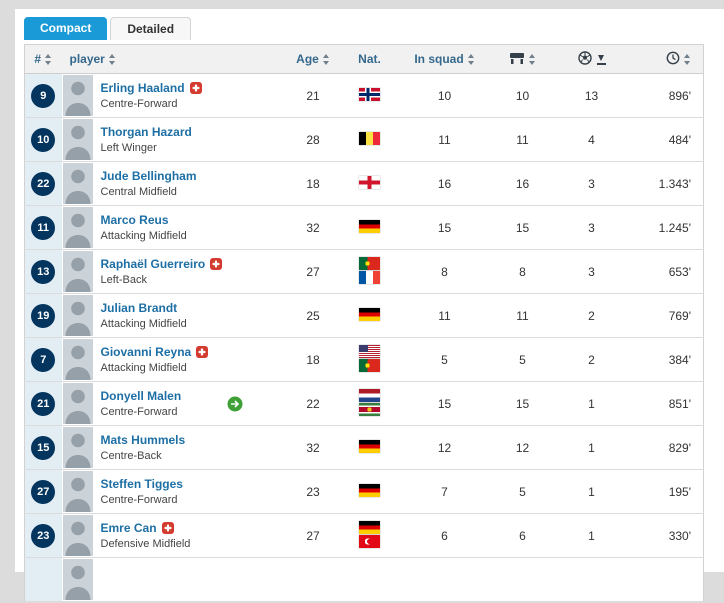 The image size is (724, 603). Describe the element at coordinates (141, 395) in the screenshot. I see `player-name-link: Donyell Malen` at that location.